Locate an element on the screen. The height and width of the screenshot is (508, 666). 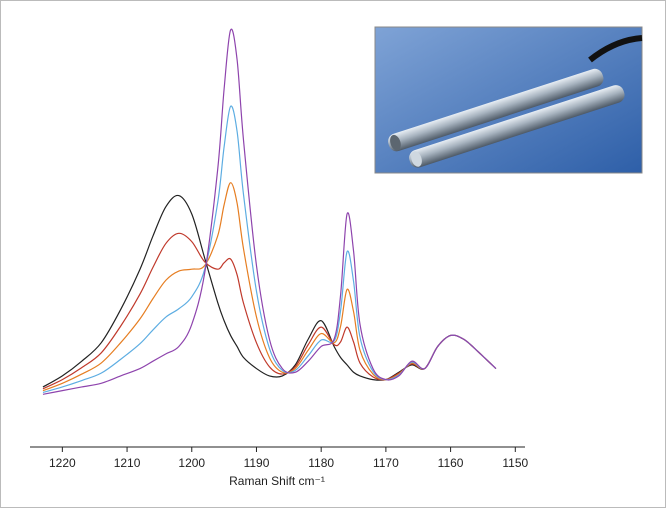
x-axis-label: Raman Shift cm⁻¹ is located at coordinates (277, 481).